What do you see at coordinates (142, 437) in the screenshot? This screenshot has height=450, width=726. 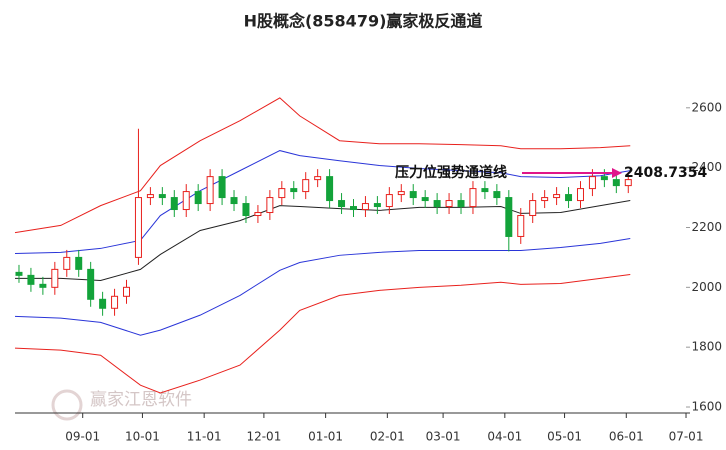 I see `x-tick-label: 10-01` at bounding box center [142, 437].